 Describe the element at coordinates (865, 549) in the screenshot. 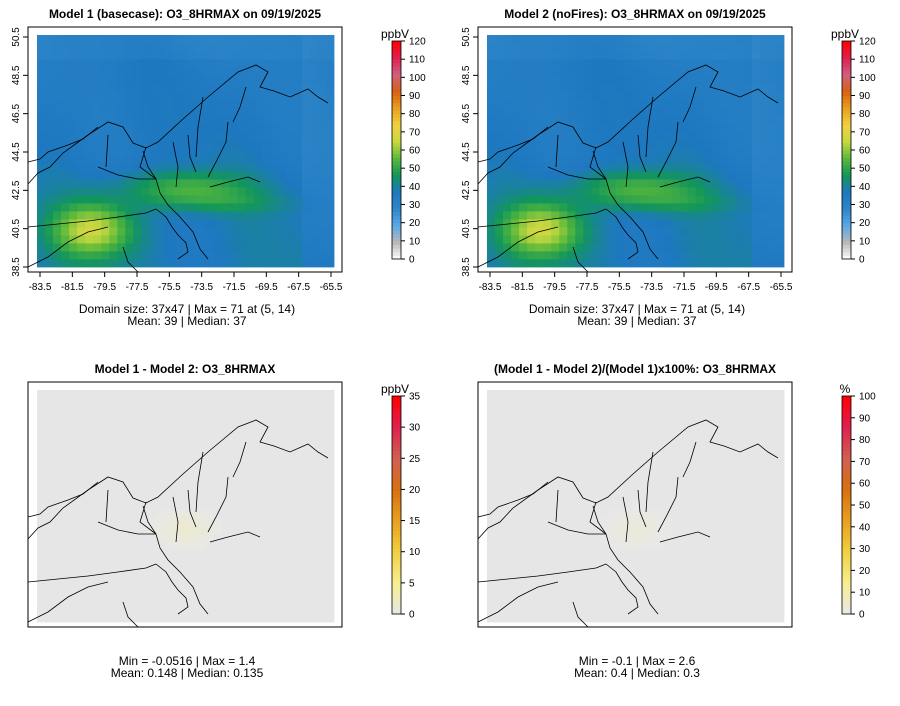

I see `colorbar-tick-label: 30` at that location.